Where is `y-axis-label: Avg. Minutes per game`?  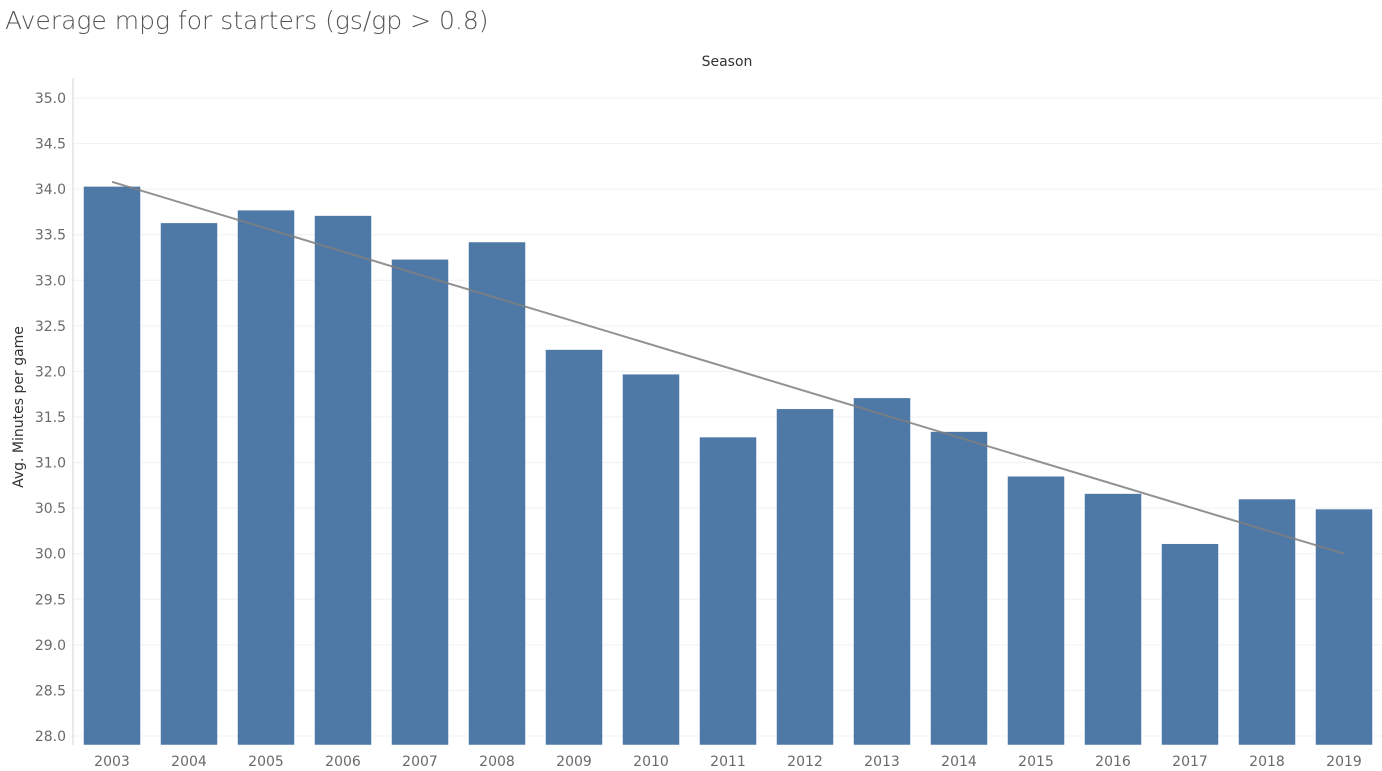 y-axis-label: Avg. Minutes per game is located at coordinates (19, 407).